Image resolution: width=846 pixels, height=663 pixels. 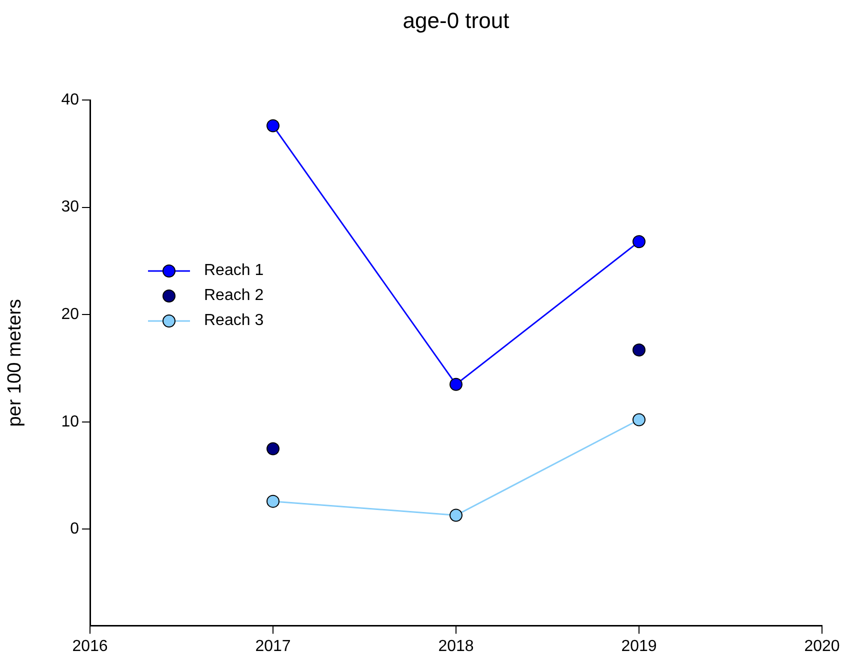 What do you see at coordinates (639, 646) in the screenshot?
I see `x-tick-label: 2019` at bounding box center [639, 646].